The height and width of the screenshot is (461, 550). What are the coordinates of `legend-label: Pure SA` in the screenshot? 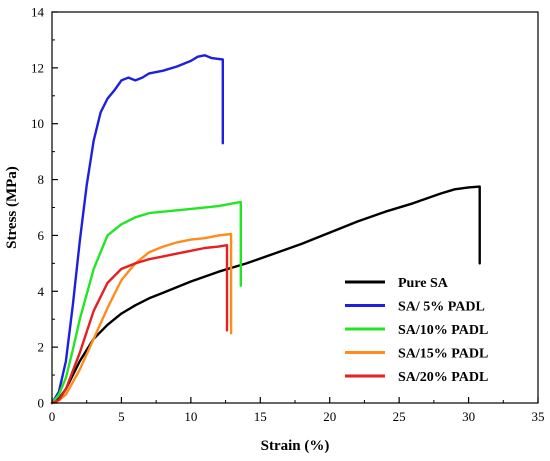 It's located at (423, 283).